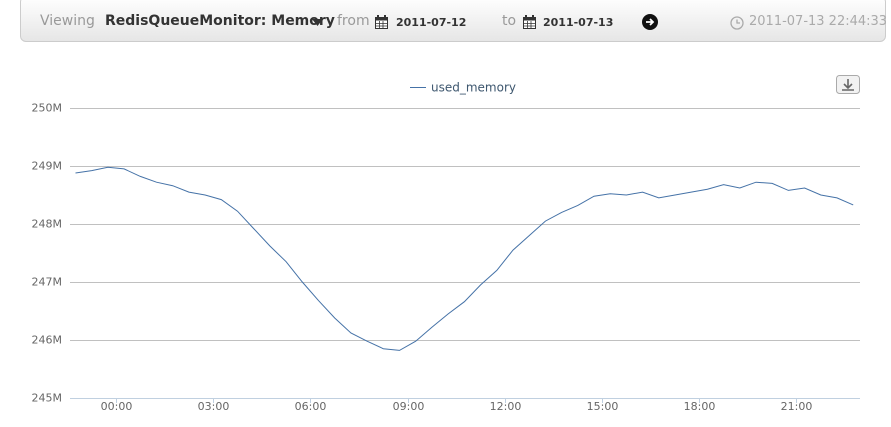  I want to click on from-label: from, so click(353, 21).